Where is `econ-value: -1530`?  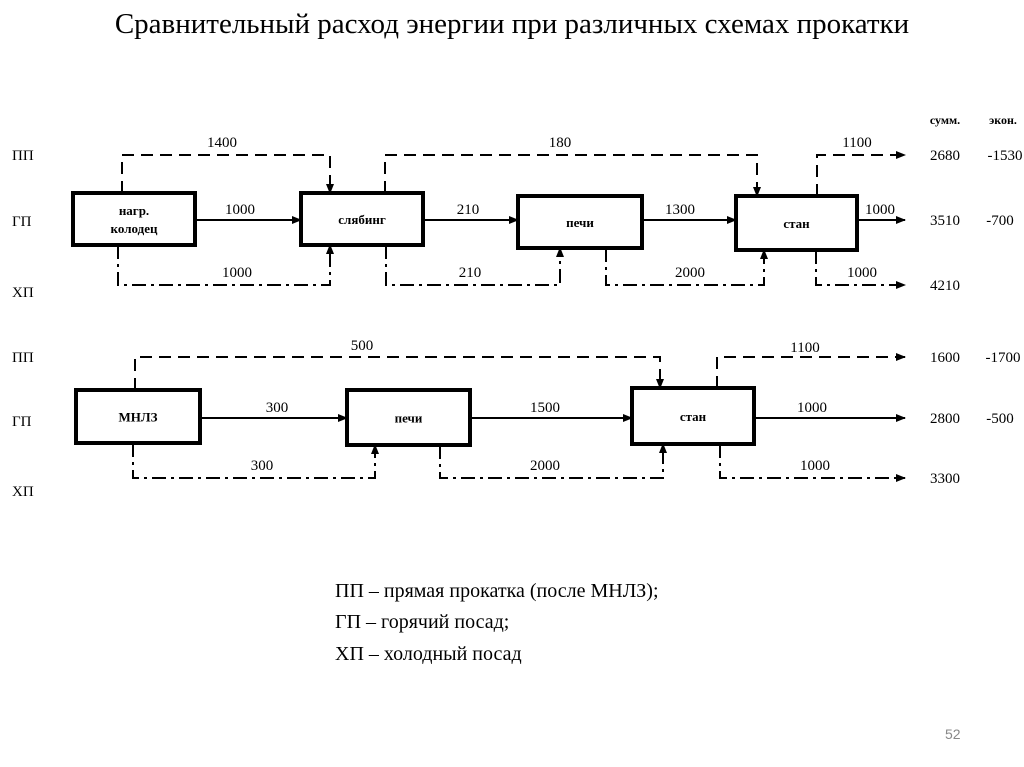 econ-value: -1530 is located at coordinates (1005, 156).